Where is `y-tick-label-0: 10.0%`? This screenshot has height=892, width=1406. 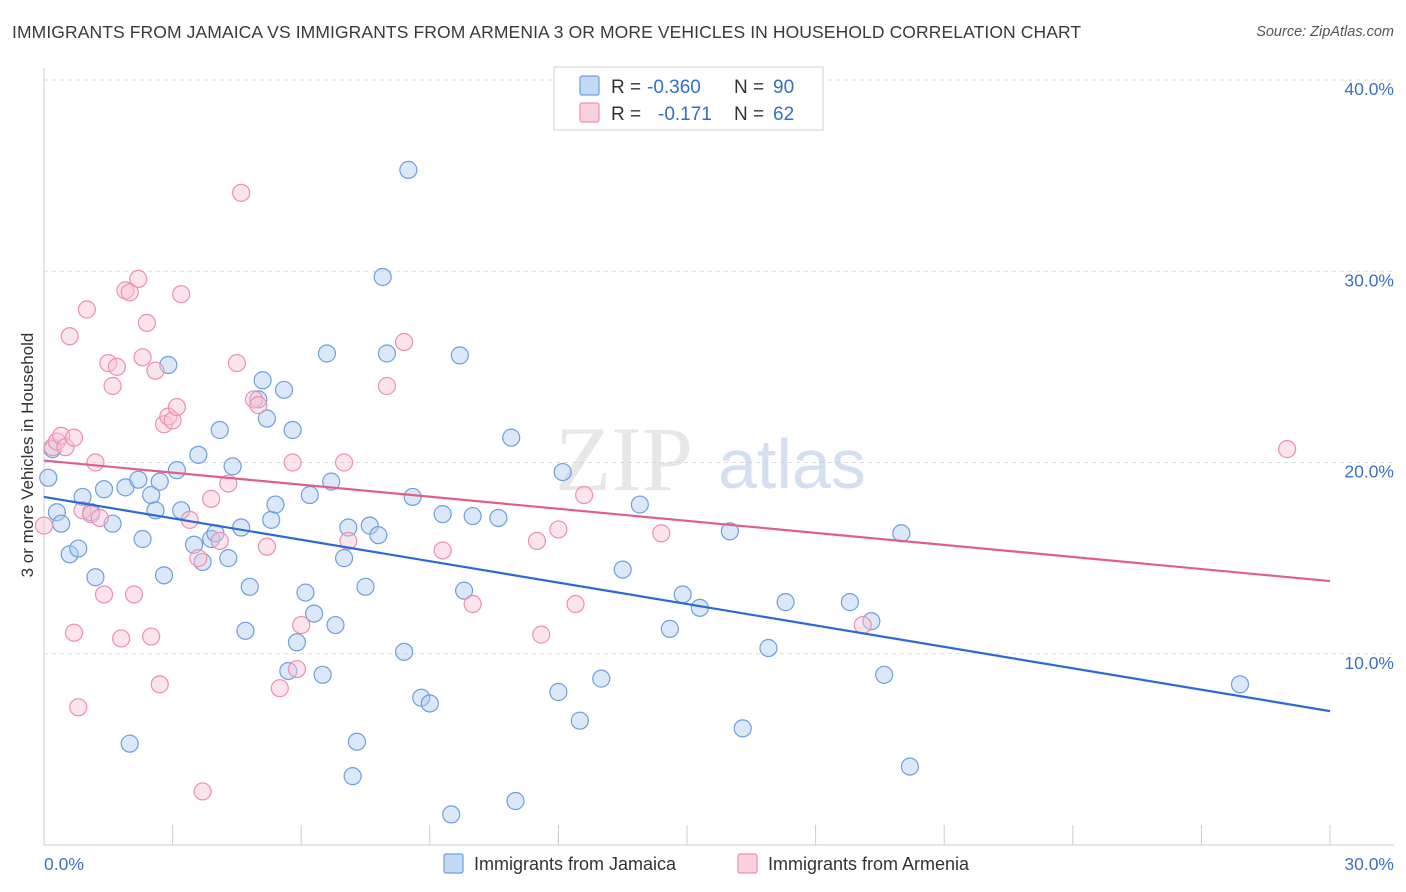 y-tick-label-0: 10.0% is located at coordinates (1369, 663).